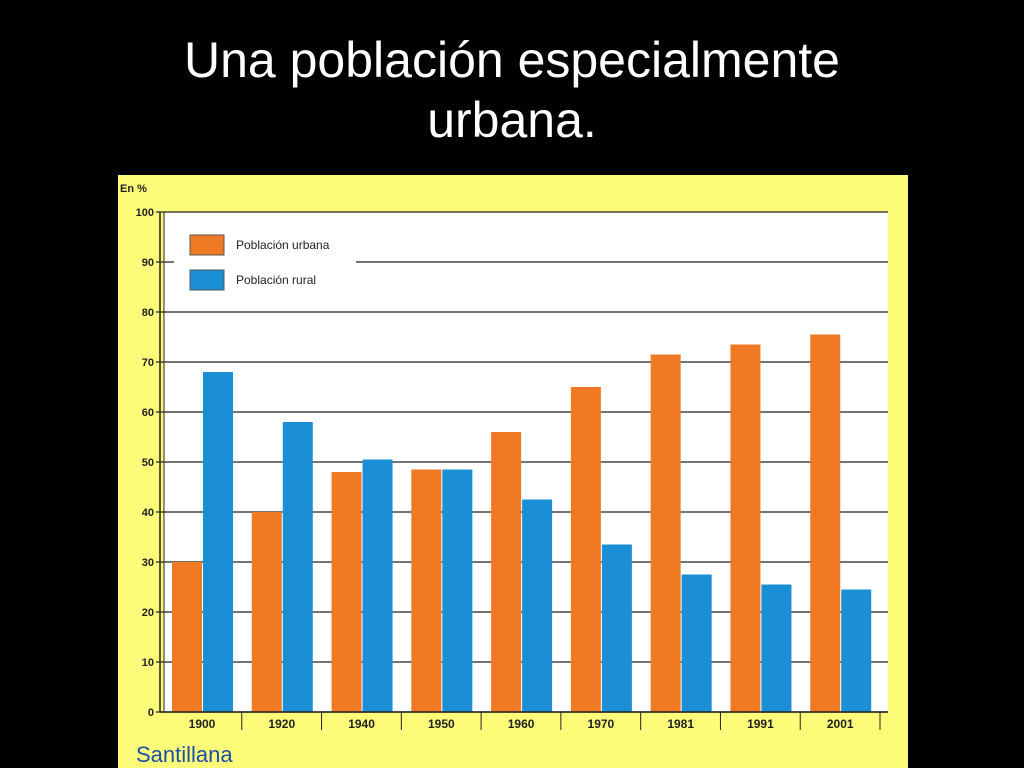 The width and height of the screenshot is (1024, 768). What do you see at coordinates (218, 542) in the screenshot?
I see `bar-rural-1900` at bounding box center [218, 542].